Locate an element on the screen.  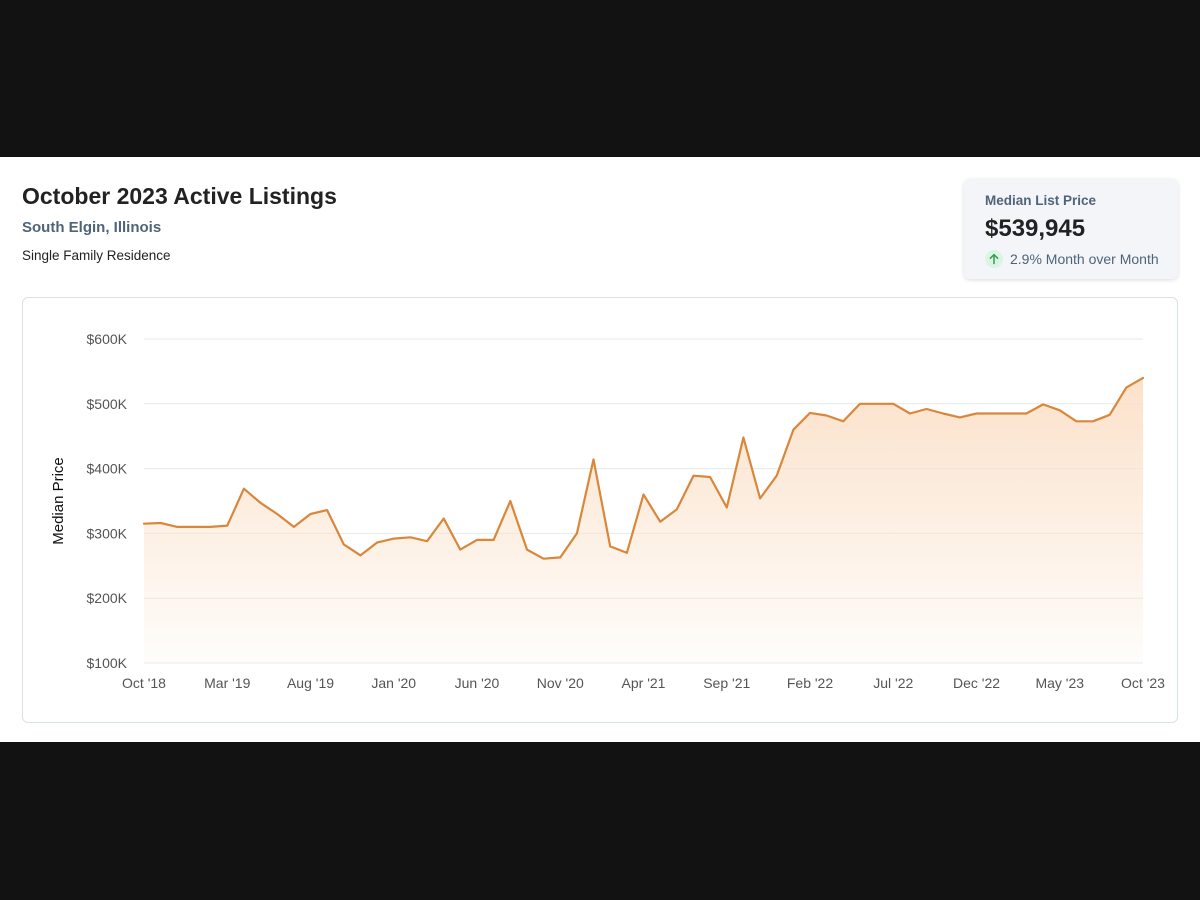
x-tick-label: Oct '18 is located at coordinates (144, 683).